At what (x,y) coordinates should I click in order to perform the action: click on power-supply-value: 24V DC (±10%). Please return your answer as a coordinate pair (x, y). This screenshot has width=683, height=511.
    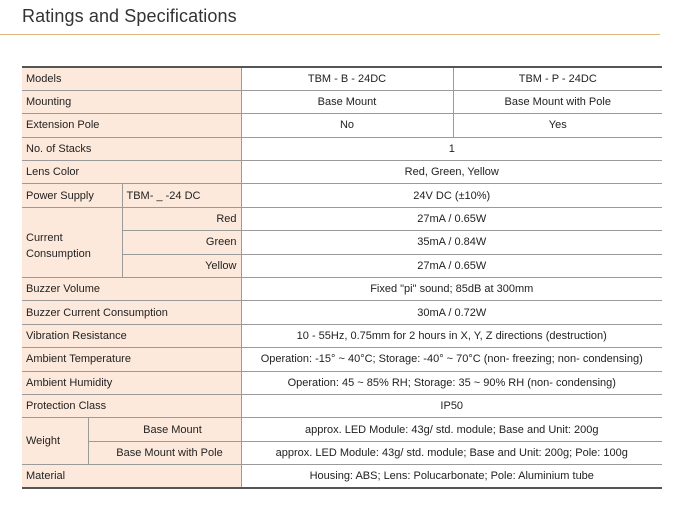
    Looking at the image, I should click on (451, 195).